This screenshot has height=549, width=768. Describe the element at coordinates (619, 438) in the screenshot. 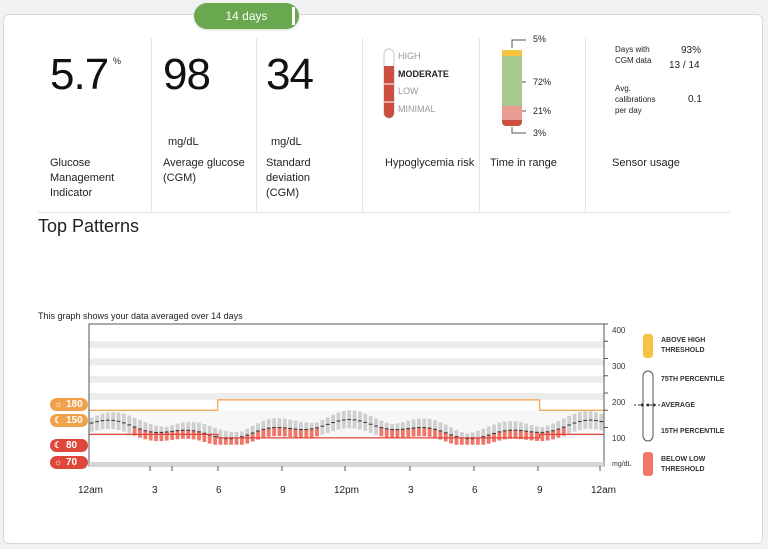

I see `y-tick-100: 100` at that location.